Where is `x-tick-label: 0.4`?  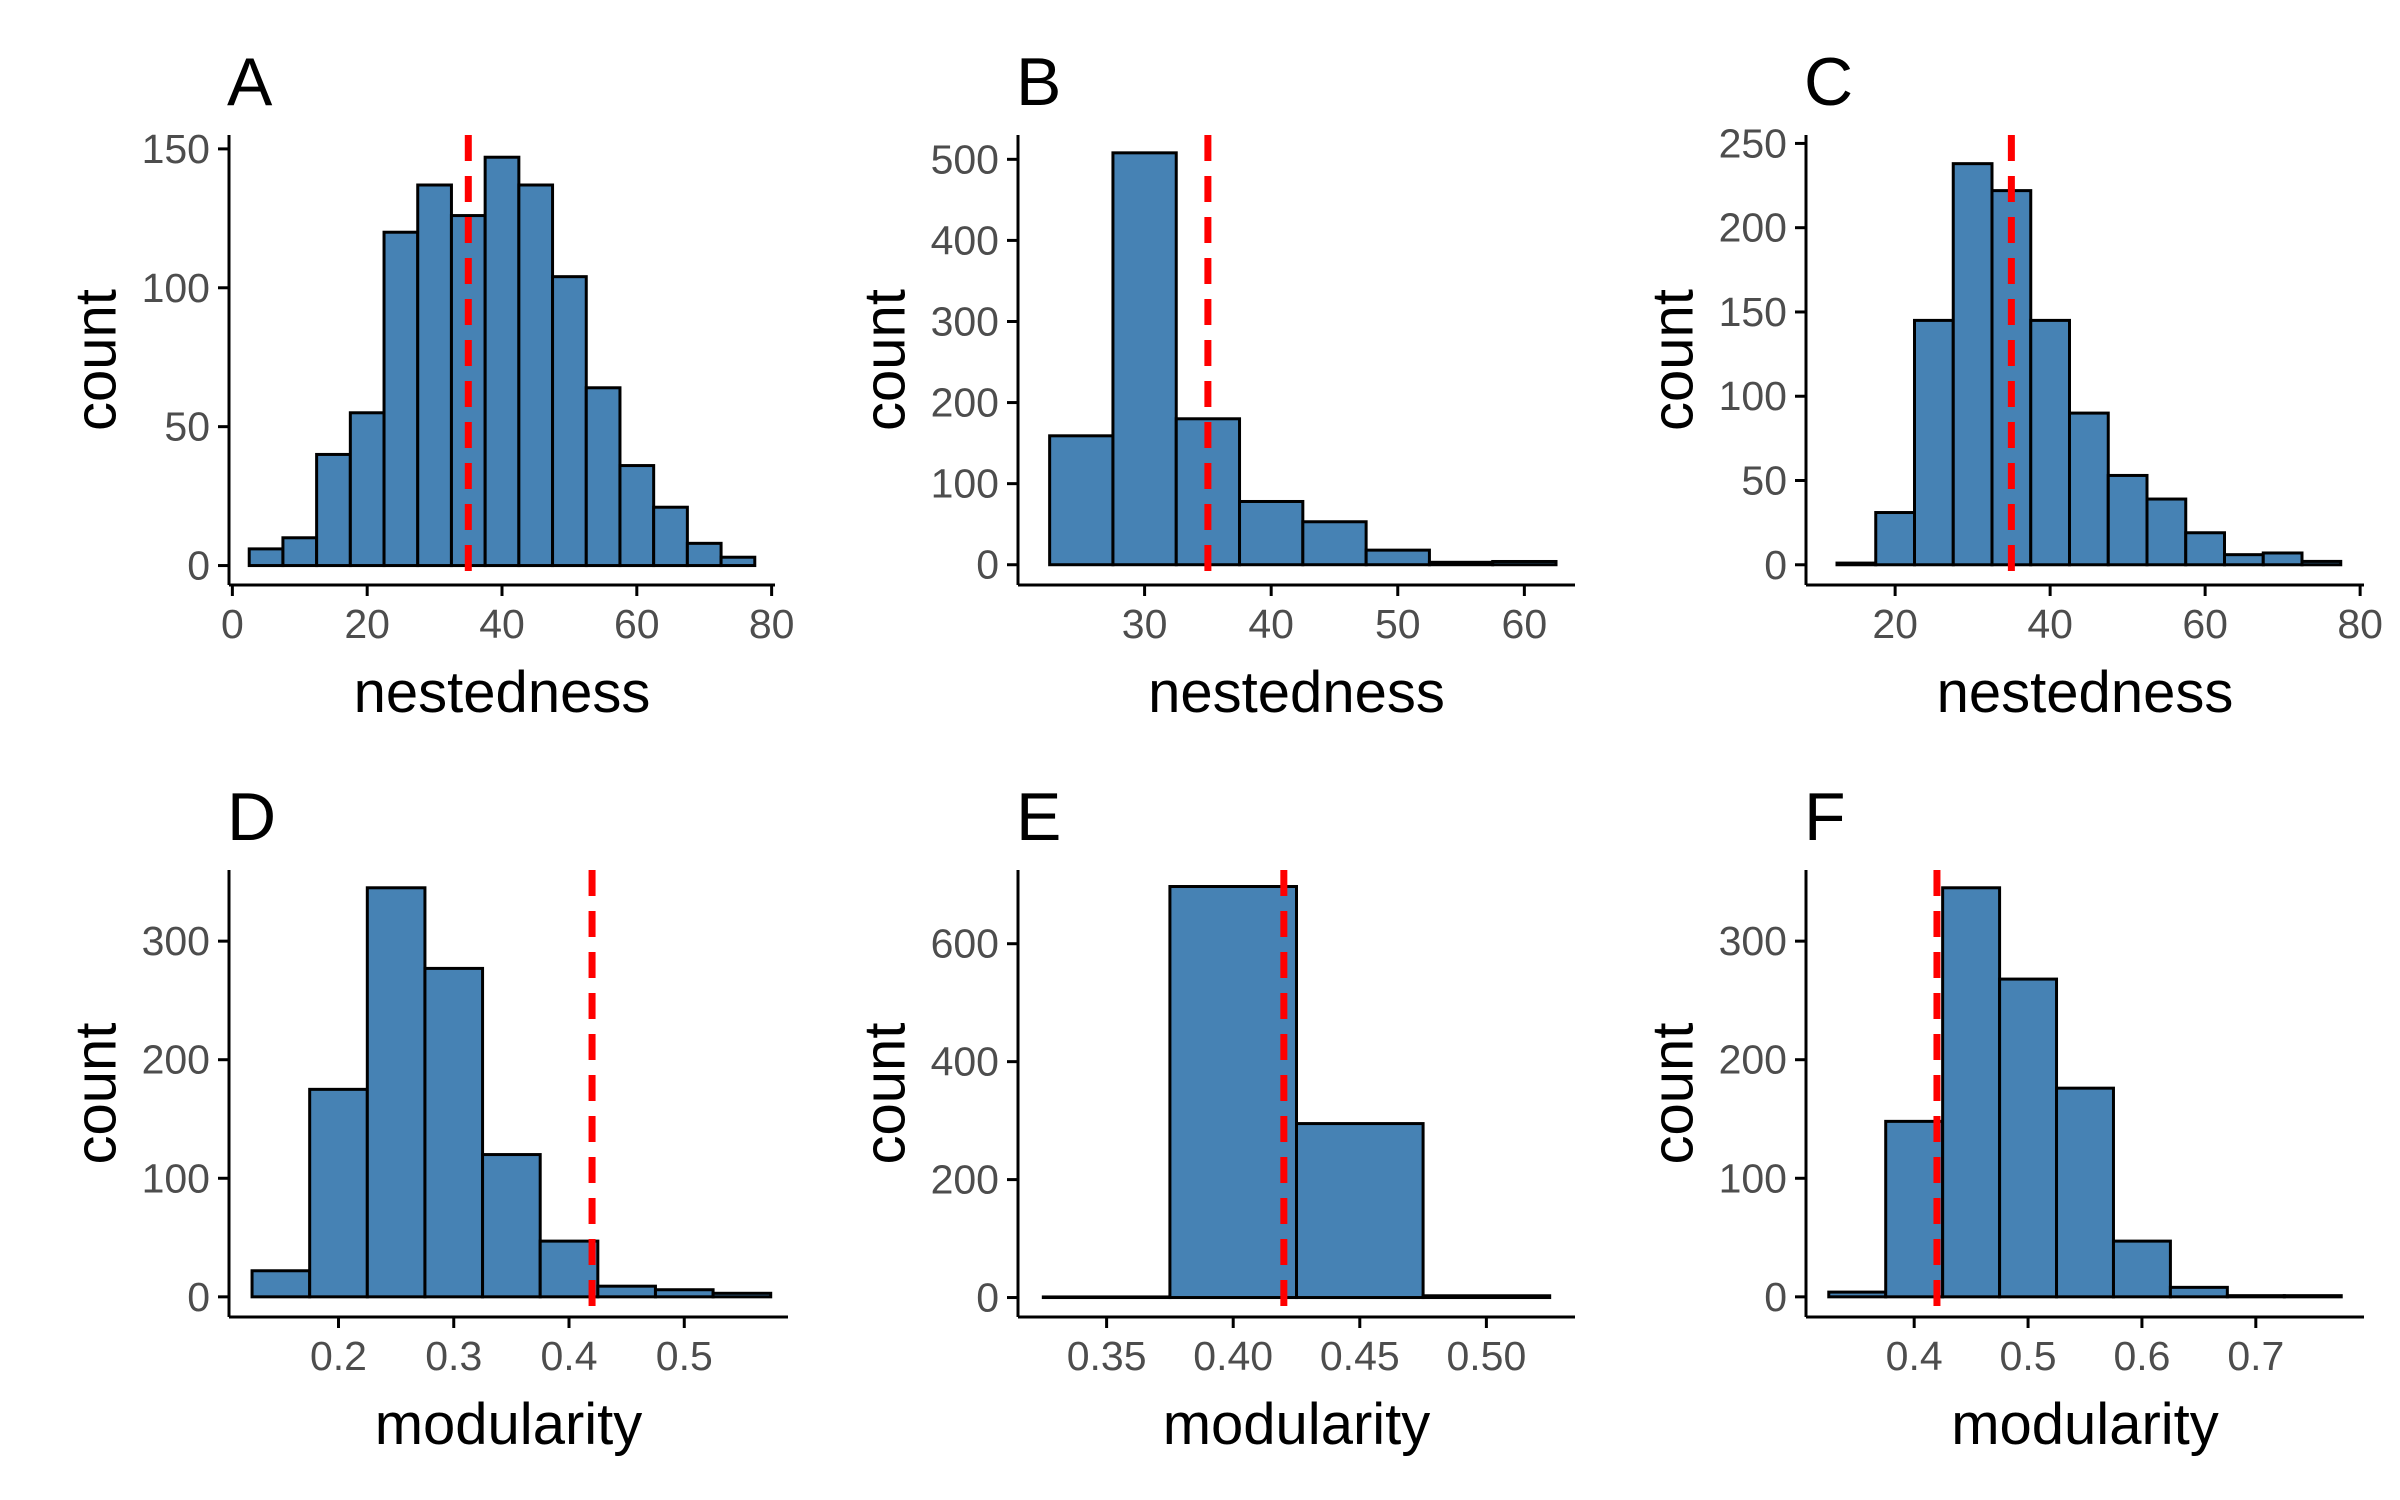 x-tick-label: 0.4 is located at coordinates (1914, 1356).